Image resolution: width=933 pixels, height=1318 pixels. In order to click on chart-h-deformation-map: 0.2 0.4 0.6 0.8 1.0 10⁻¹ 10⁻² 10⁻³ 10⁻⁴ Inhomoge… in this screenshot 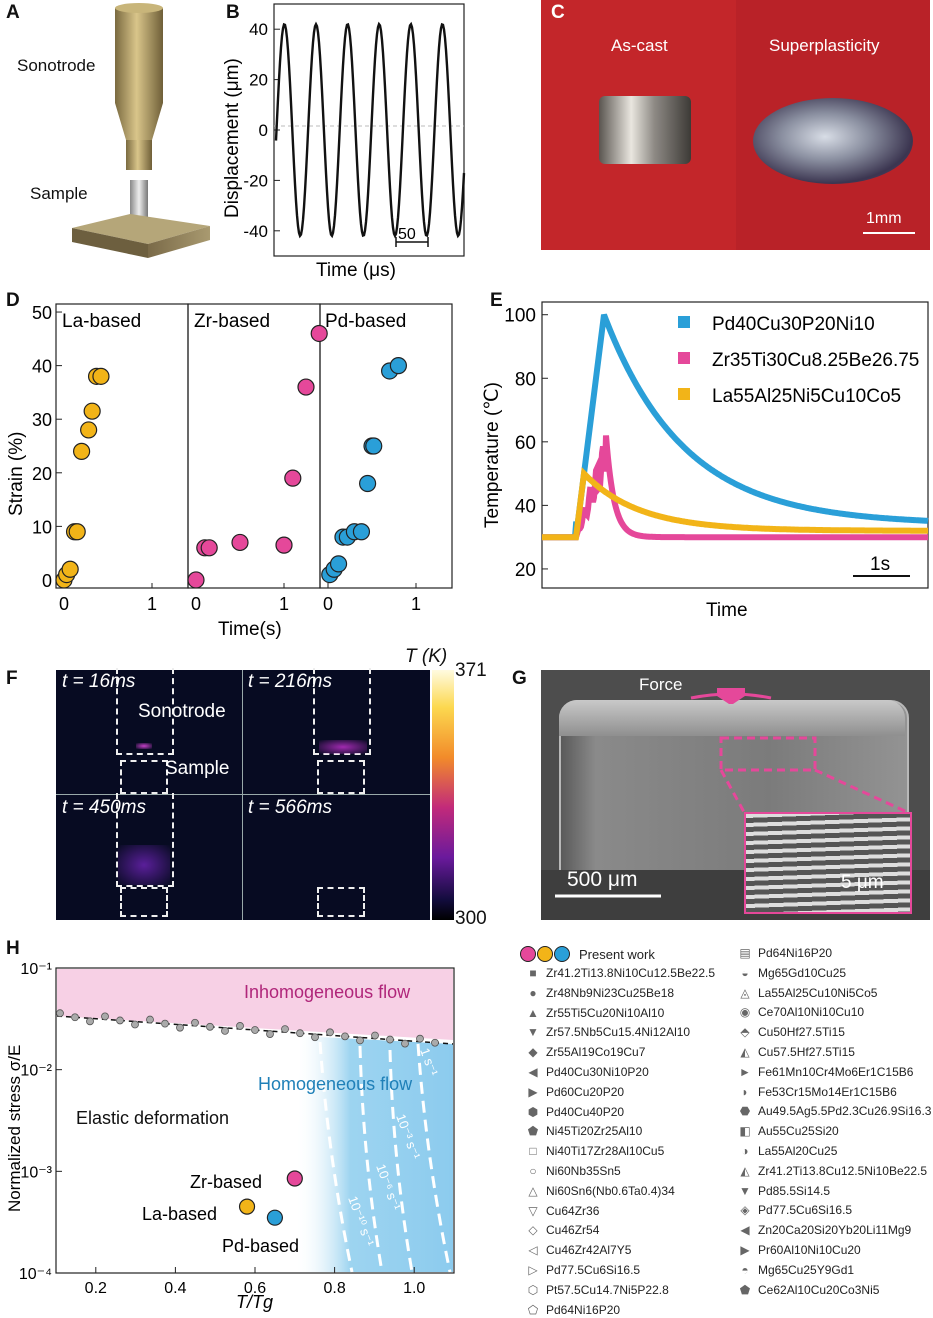, I will do `click(230, 1136)`.